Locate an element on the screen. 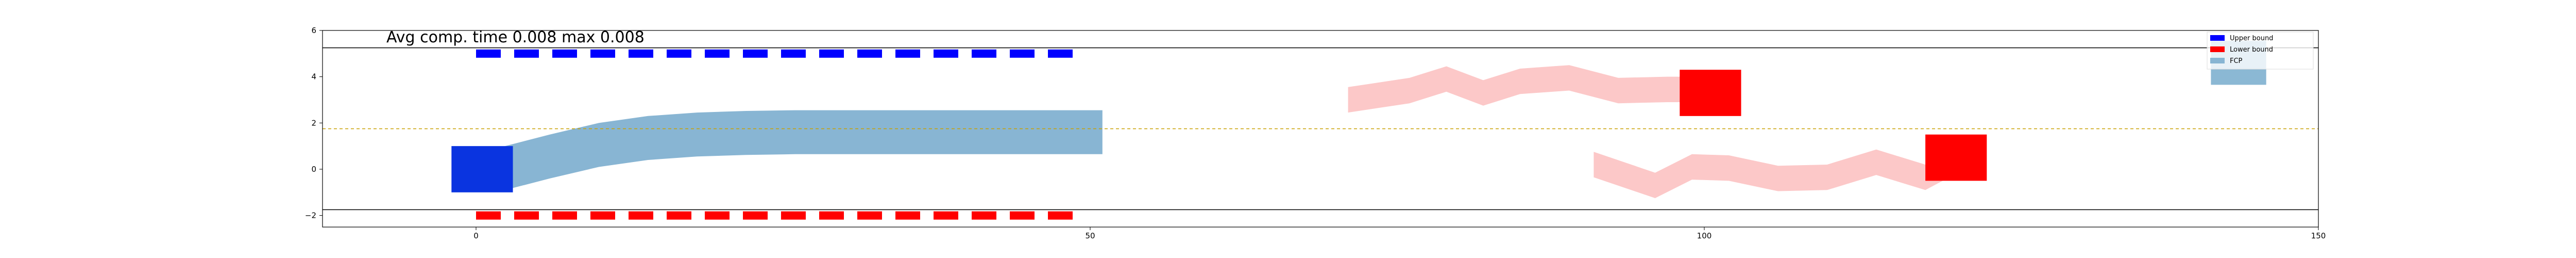 The width and height of the screenshot is (2576, 258). x-tick-label: 50 is located at coordinates (1090, 235).